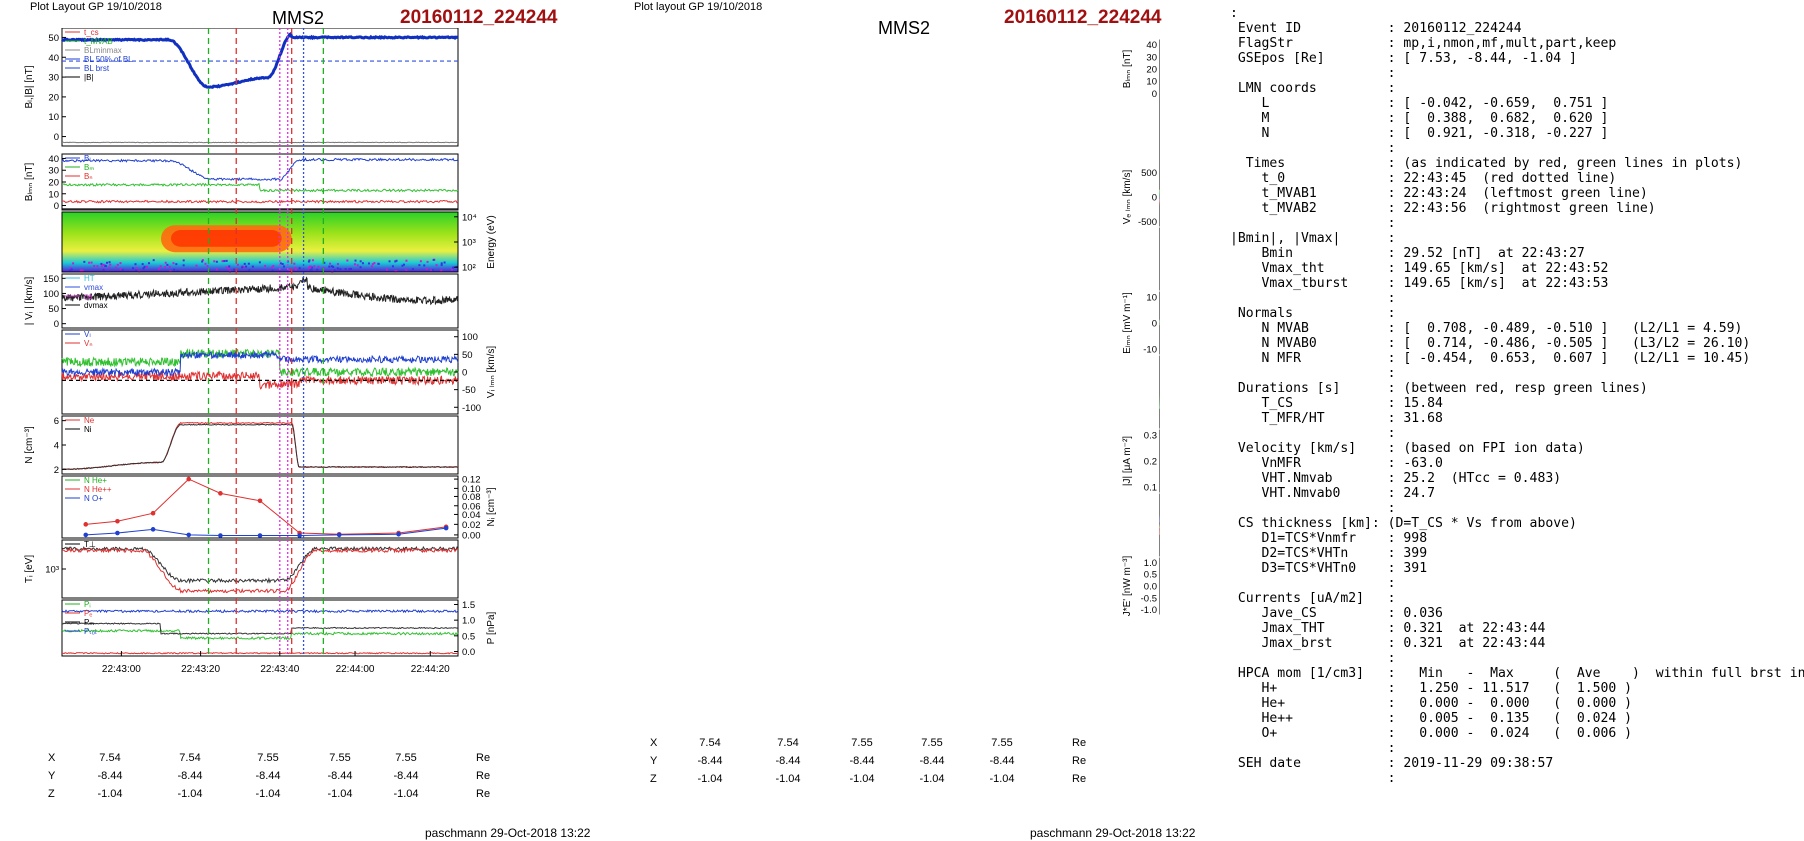  What do you see at coordinates (97, 68) in the screenshot?
I see `legend-label: BL brst` at bounding box center [97, 68].